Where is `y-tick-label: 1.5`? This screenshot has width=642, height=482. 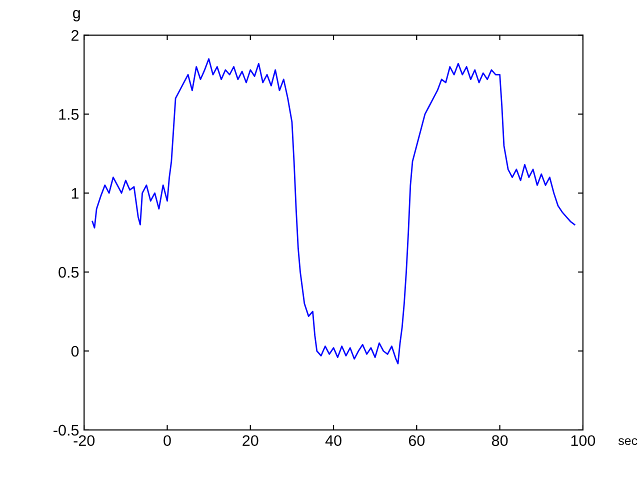 y-tick-label: 1.5 is located at coordinates (69, 114).